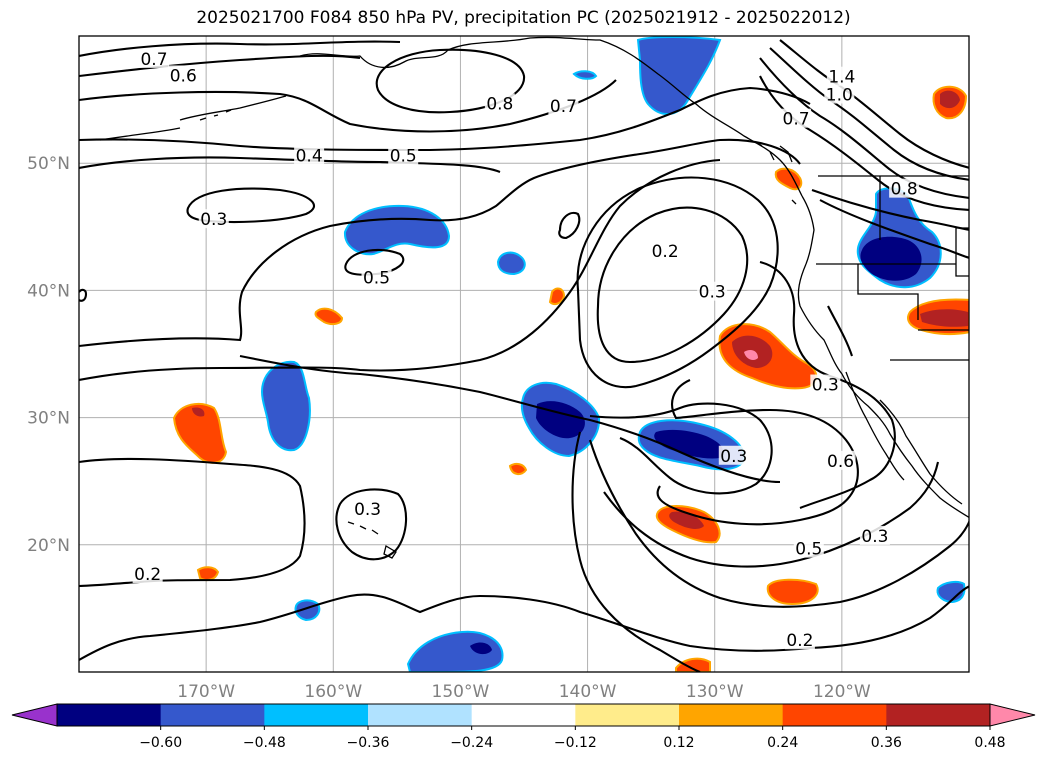 Image resolution: width=1047 pixels, height=765 pixels. I want to click on colorbar-tick-label: 0.12, so click(678, 743).